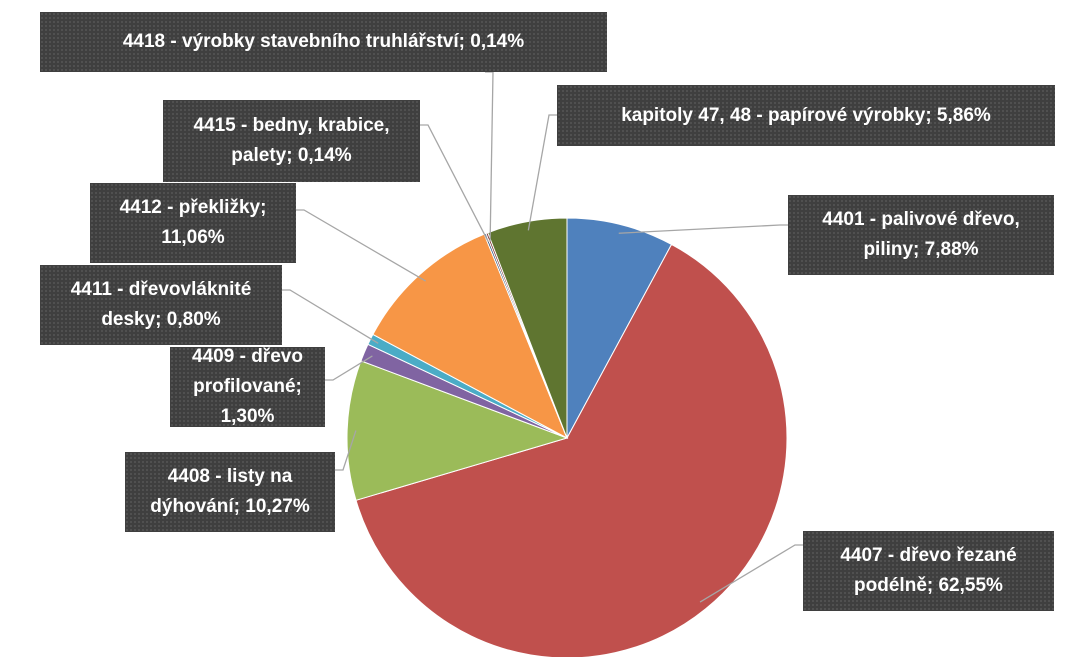 The height and width of the screenshot is (657, 1066). I want to click on data-label: 4408 - listy na dýhování; 10,27%, so click(230, 492).